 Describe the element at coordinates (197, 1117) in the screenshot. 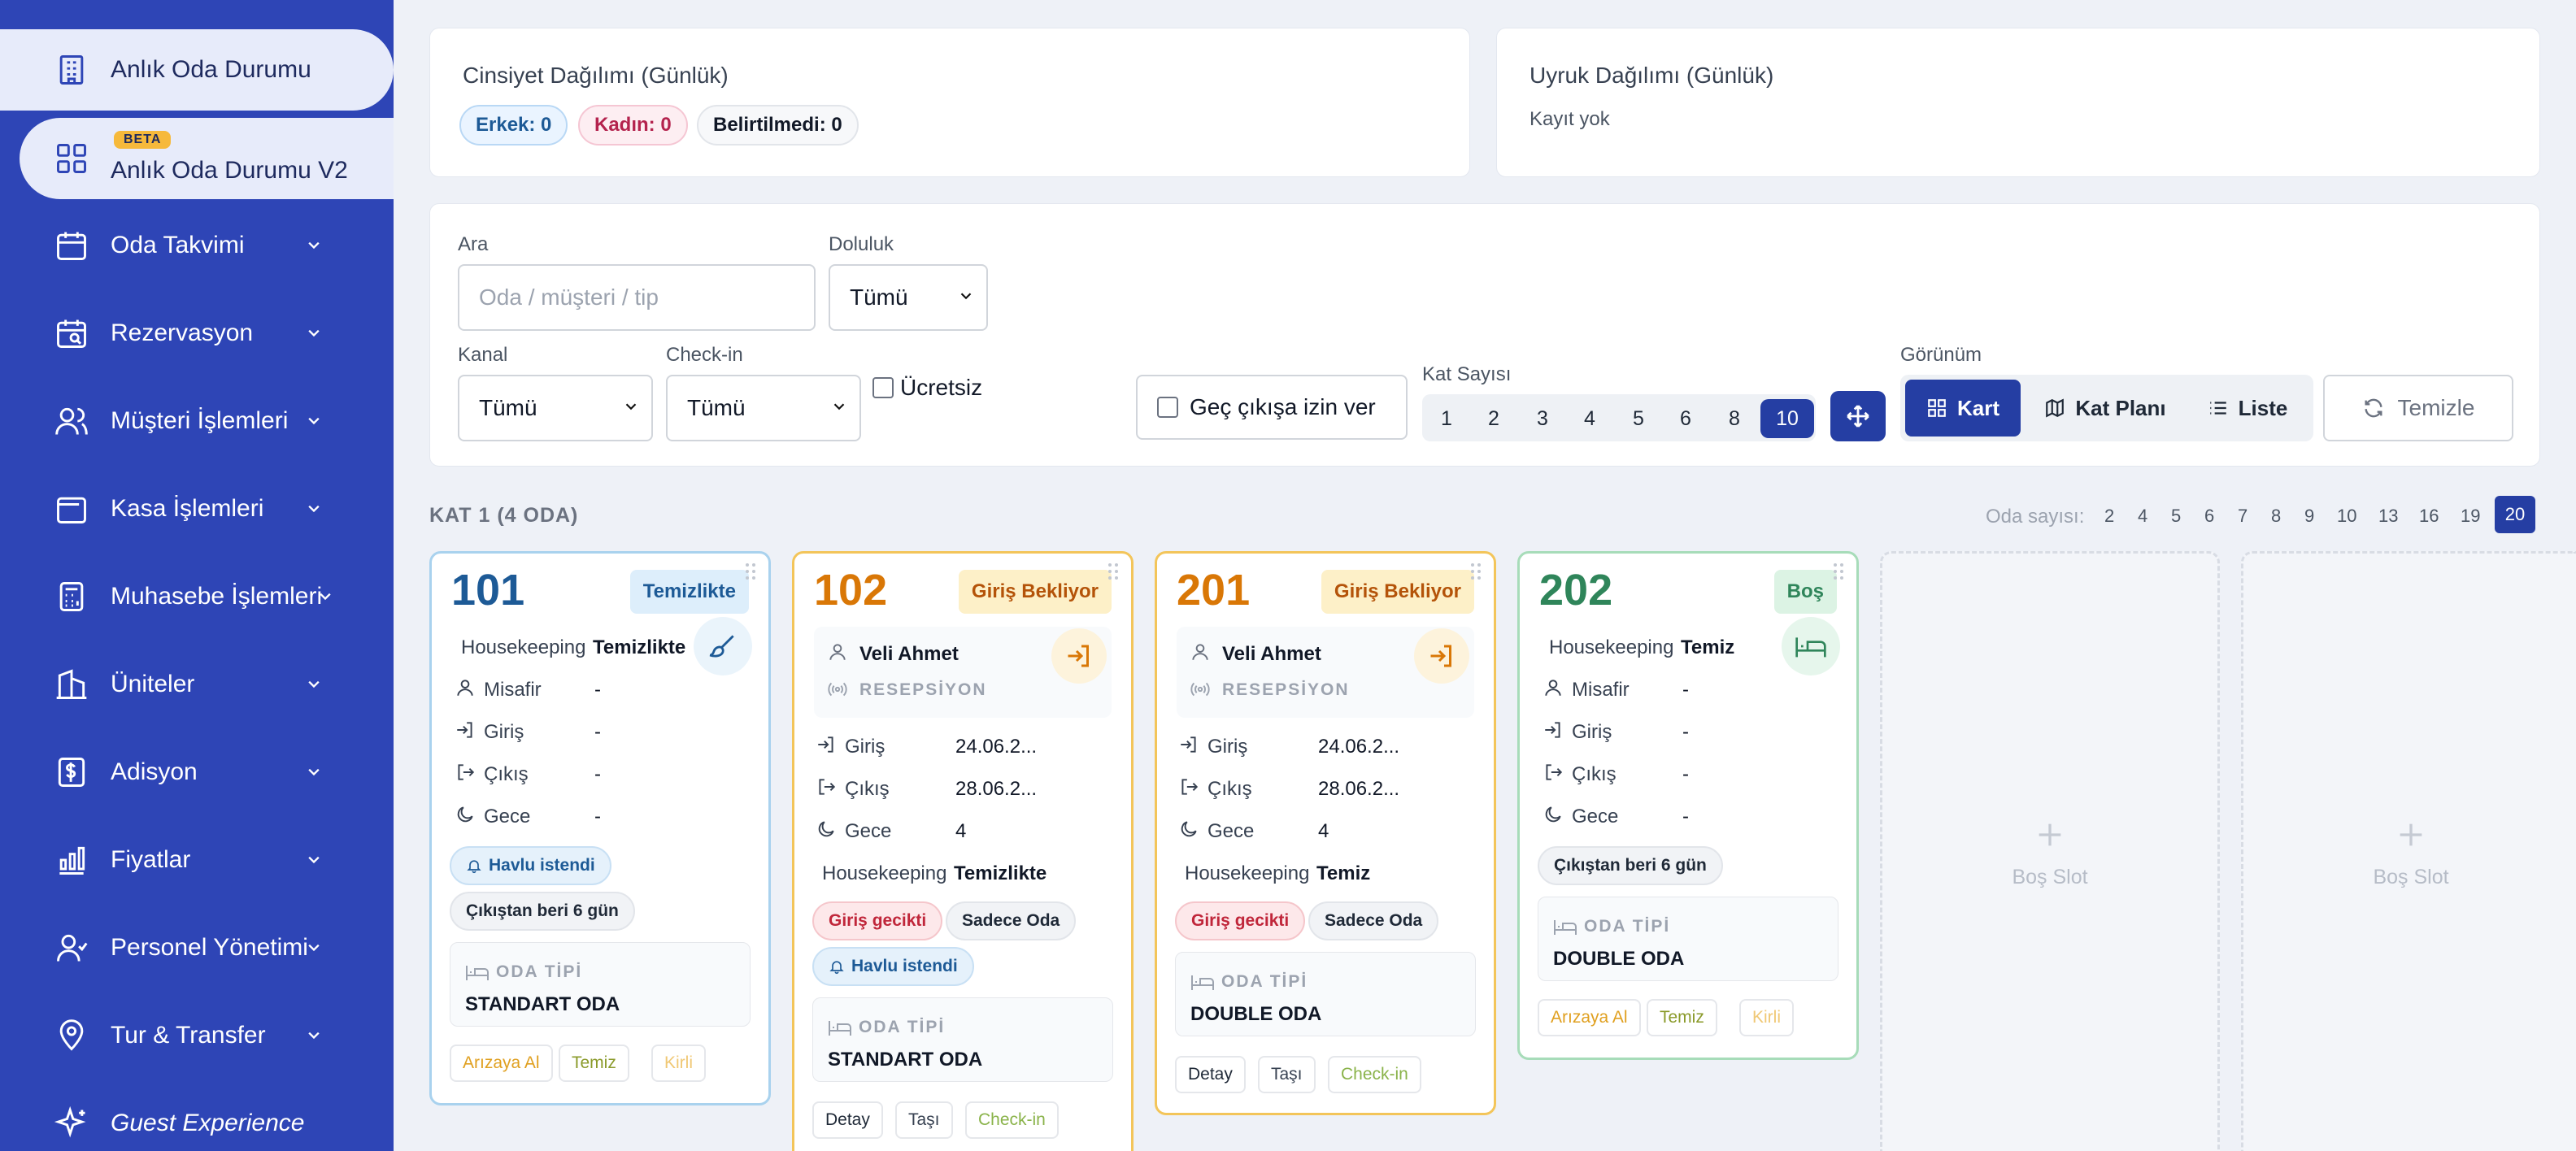

I see `sidebar-item-guest-experience: Guest Experience` at that location.